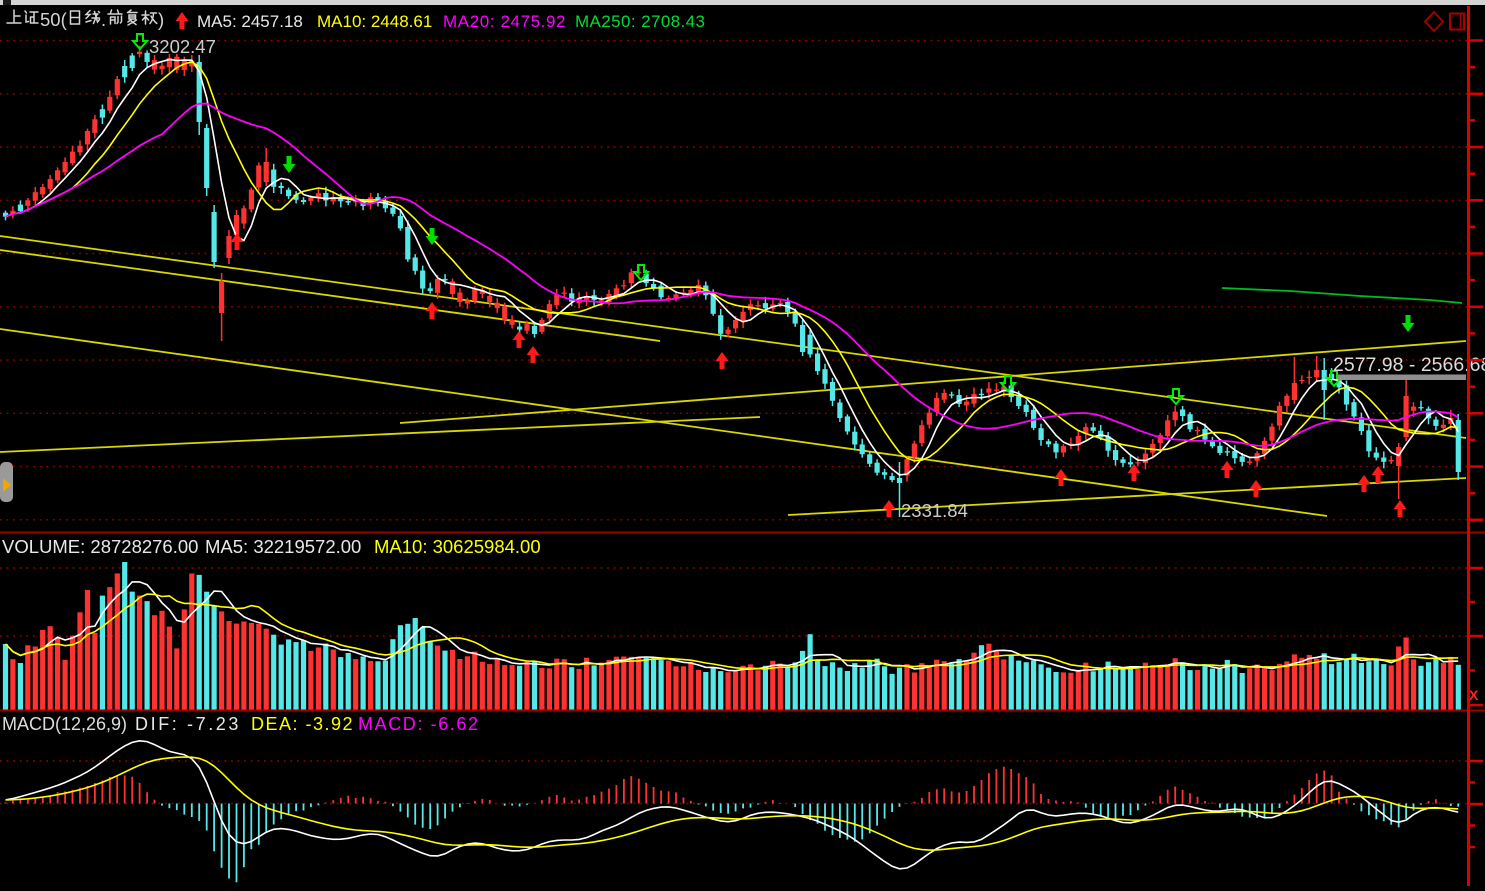 This screenshot has height=891, width=1485. Describe the element at coordinates (504, 21) in the screenshot. I see `svg-text: MA20: 2475.92` at that location.